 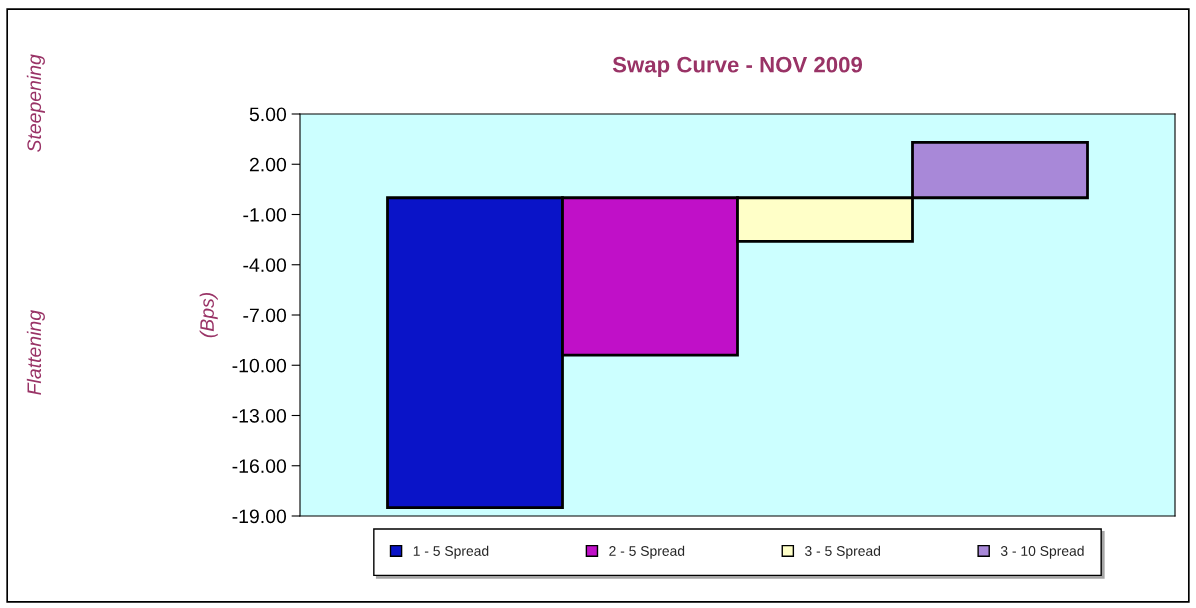 What do you see at coordinates (259, 415) in the screenshot?
I see `y-tick-label: -13.00` at bounding box center [259, 415].